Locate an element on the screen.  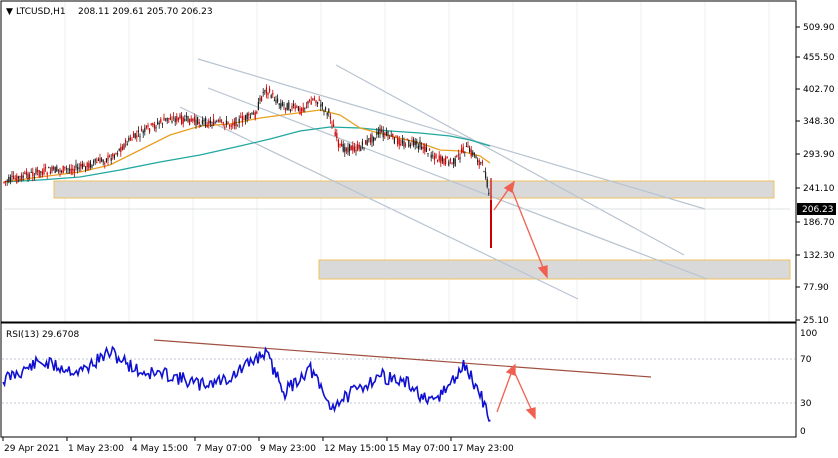
time-tick-label: 7 May 07:00 is located at coordinates (224, 449).